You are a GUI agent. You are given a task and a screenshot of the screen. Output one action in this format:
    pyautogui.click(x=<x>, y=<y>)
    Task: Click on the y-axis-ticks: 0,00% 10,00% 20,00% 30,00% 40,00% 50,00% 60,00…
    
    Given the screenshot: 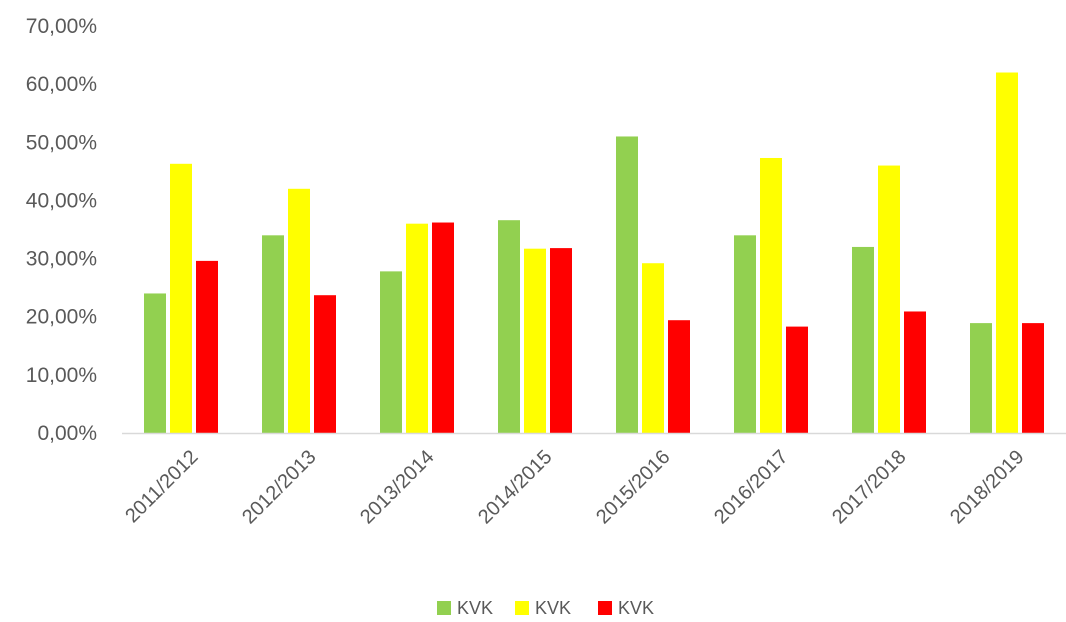 What is the action you would take?
    pyautogui.click(x=61, y=230)
    